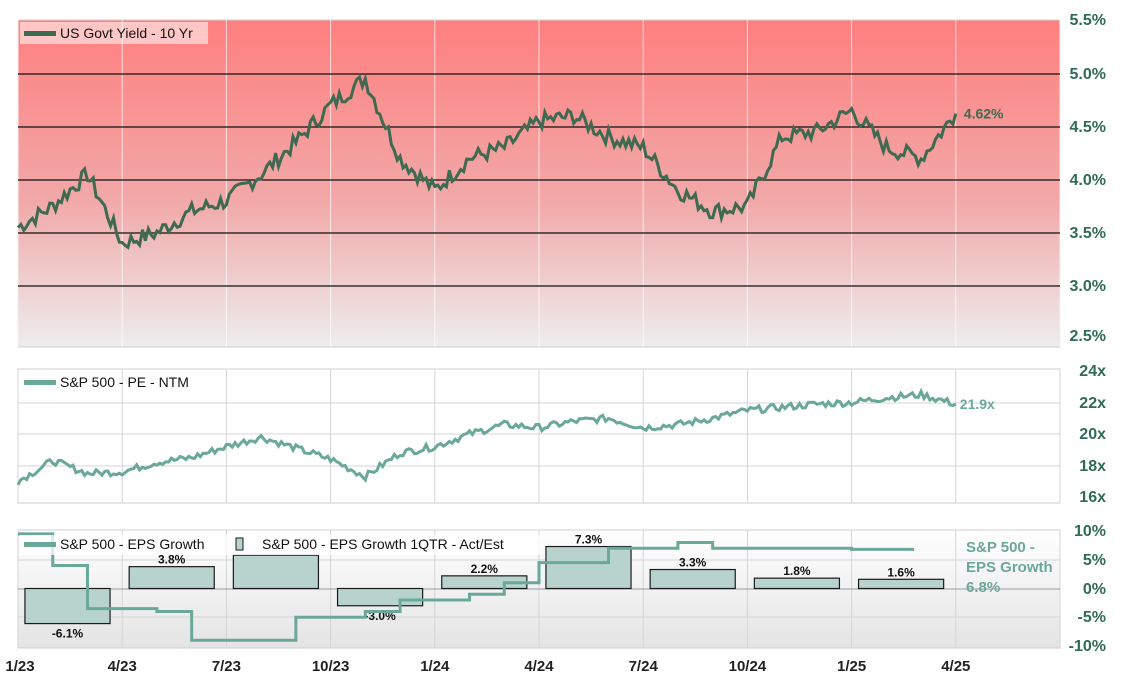 Image resolution: width=1127 pixels, height=694 pixels. I want to click on eps-growth-note: S&P 500 - EPS Growth 6.8%, so click(1009, 567).